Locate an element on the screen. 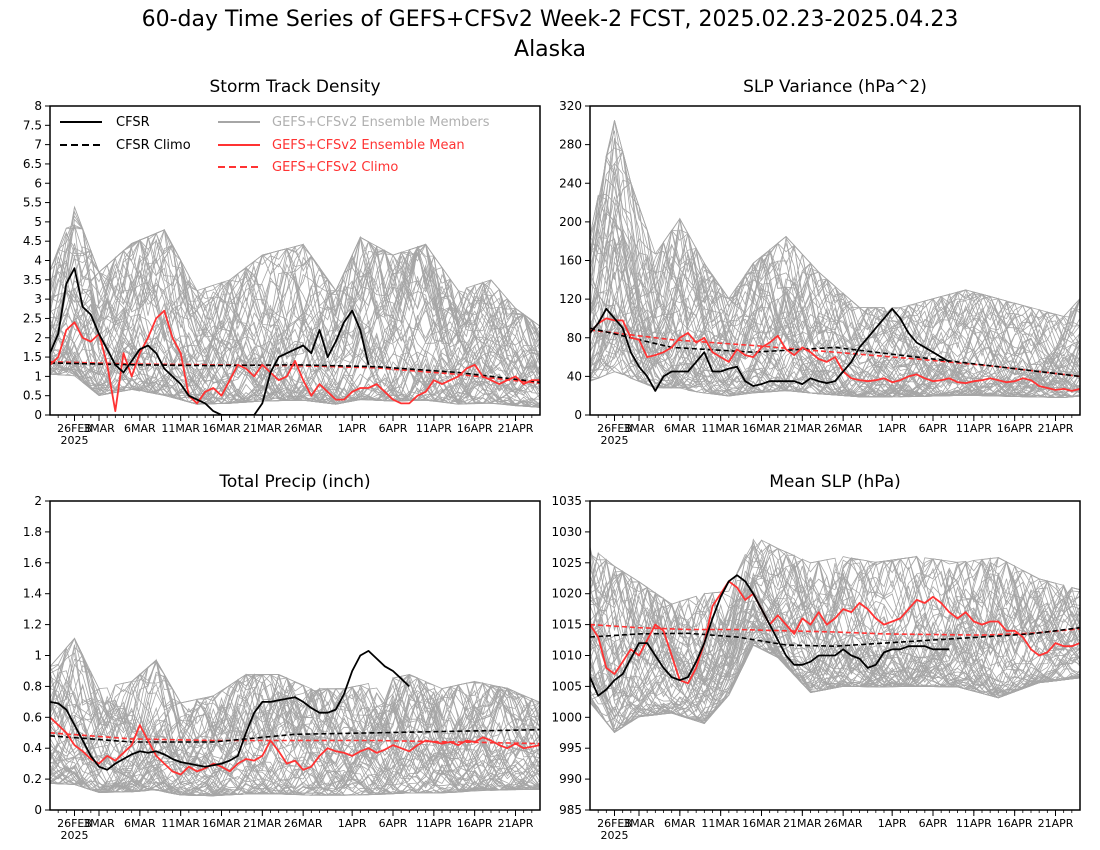  y-tick-label: 995 is located at coordinates (570, 748).